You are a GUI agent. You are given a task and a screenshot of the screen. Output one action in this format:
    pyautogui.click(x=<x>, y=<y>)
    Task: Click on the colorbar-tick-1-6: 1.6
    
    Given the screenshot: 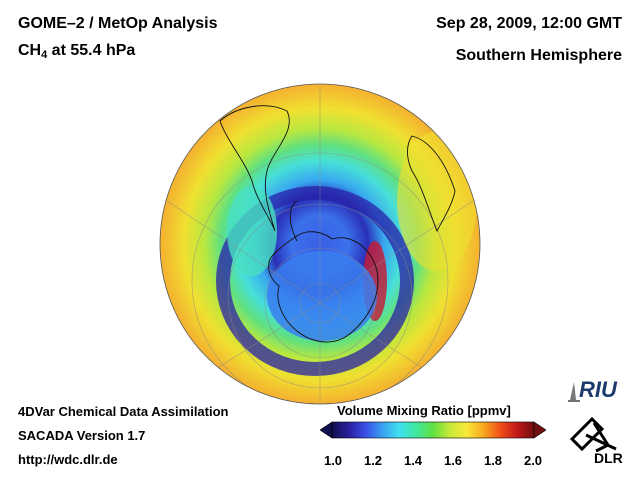 What is the action you would take?
    pyautogui.click(x=453, y=460)
    